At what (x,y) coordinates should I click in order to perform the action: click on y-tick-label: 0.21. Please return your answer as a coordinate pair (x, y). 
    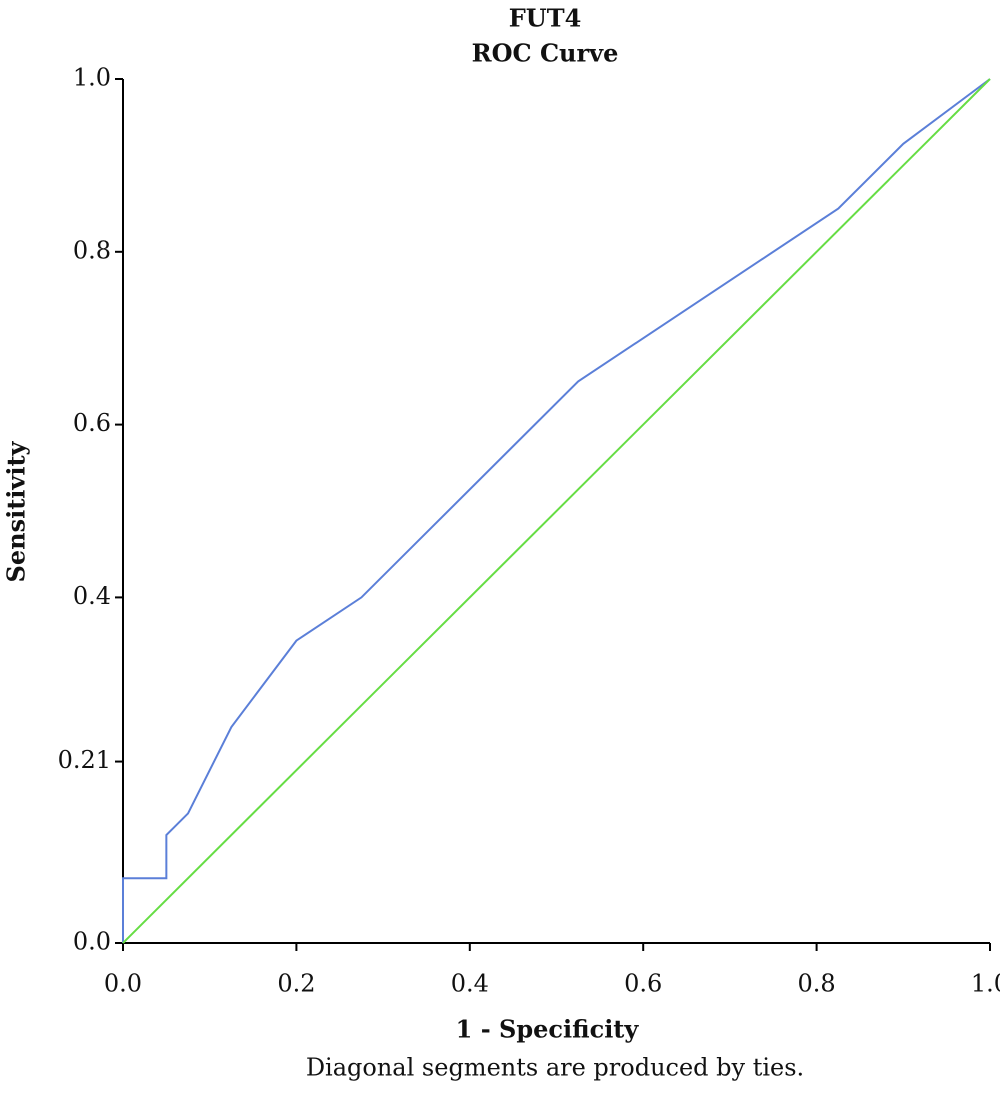
    Looking at the image, I should click on (84, 760).